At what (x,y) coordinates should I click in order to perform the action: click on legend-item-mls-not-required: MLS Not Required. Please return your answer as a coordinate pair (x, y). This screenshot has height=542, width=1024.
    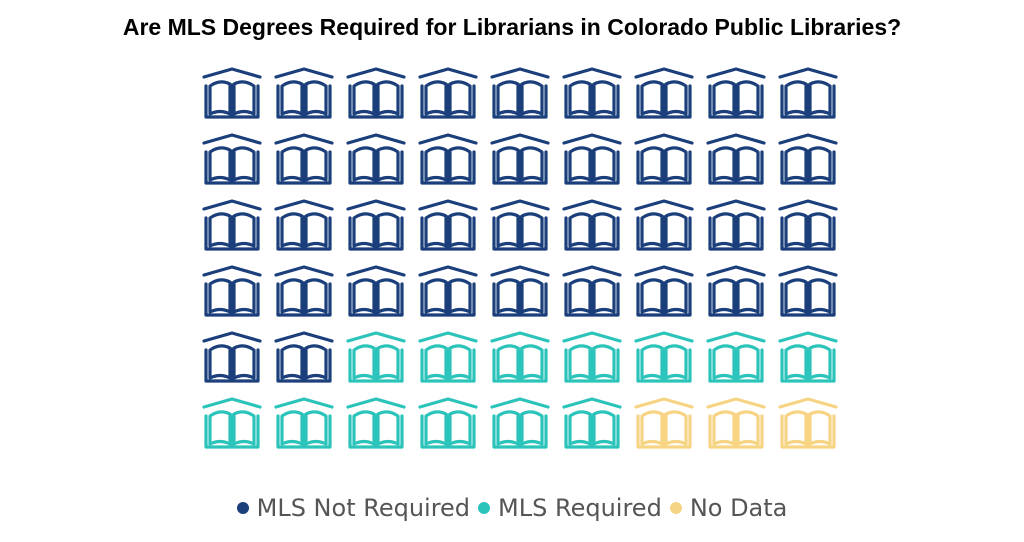
    Looking at the image, I should click on (353, 508).